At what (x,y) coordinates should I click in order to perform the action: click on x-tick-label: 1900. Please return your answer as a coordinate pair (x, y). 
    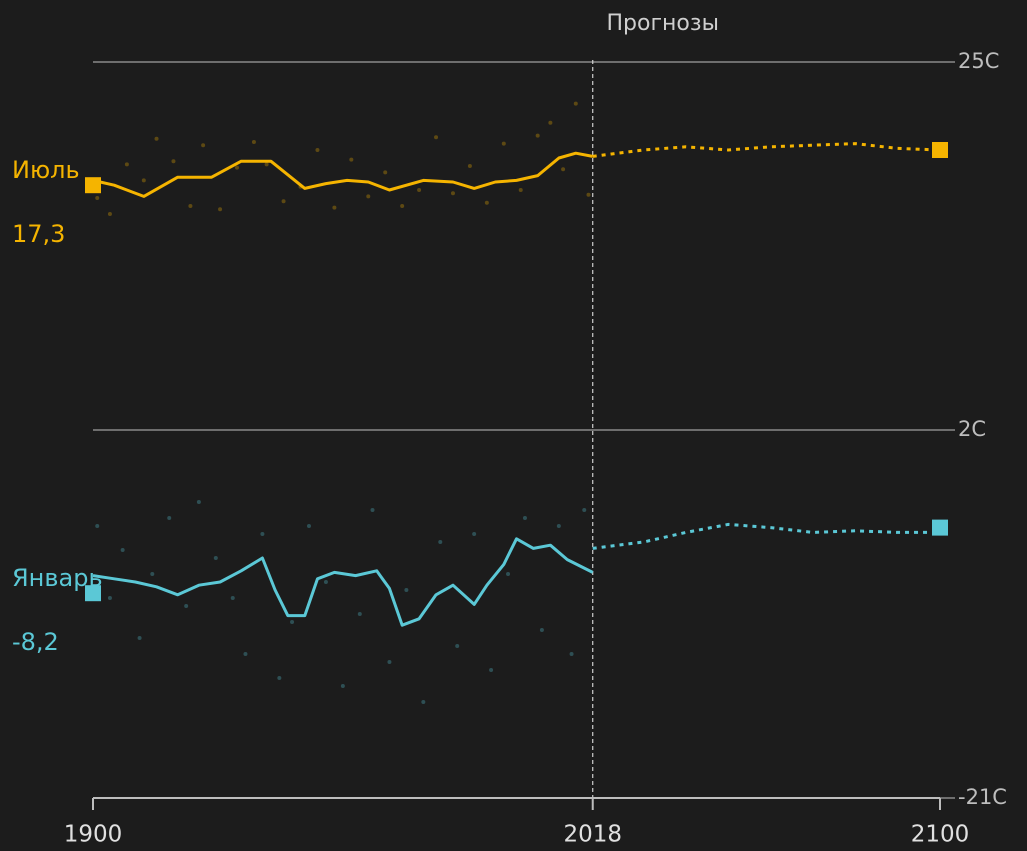
    Looking at the image, I should click on (93, 835).